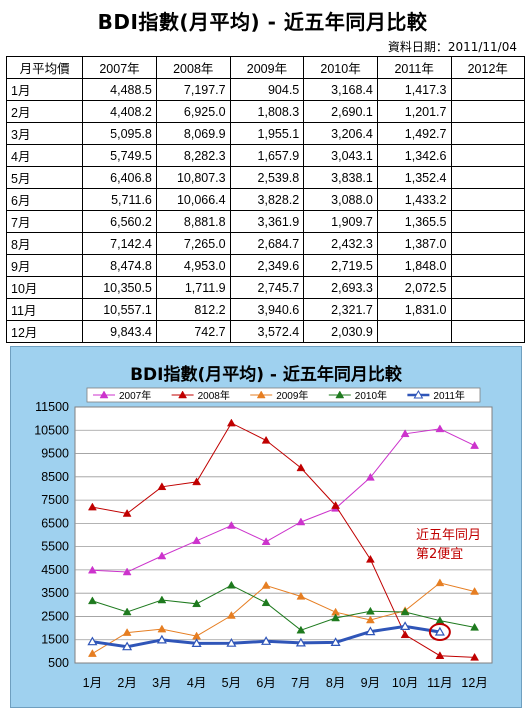 The image size is (525, 711). Describe the element at coordinates (193, 155) in the screenshot. I see `value-cell: 8,282.3` at that location.